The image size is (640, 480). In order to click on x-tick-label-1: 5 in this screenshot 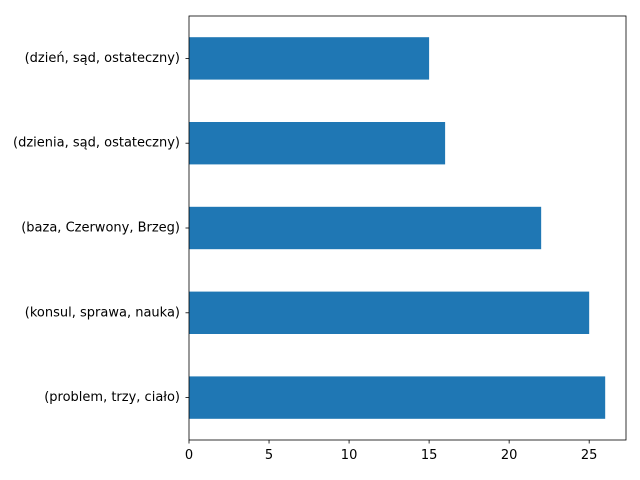, I will do `click(269, 455)`.